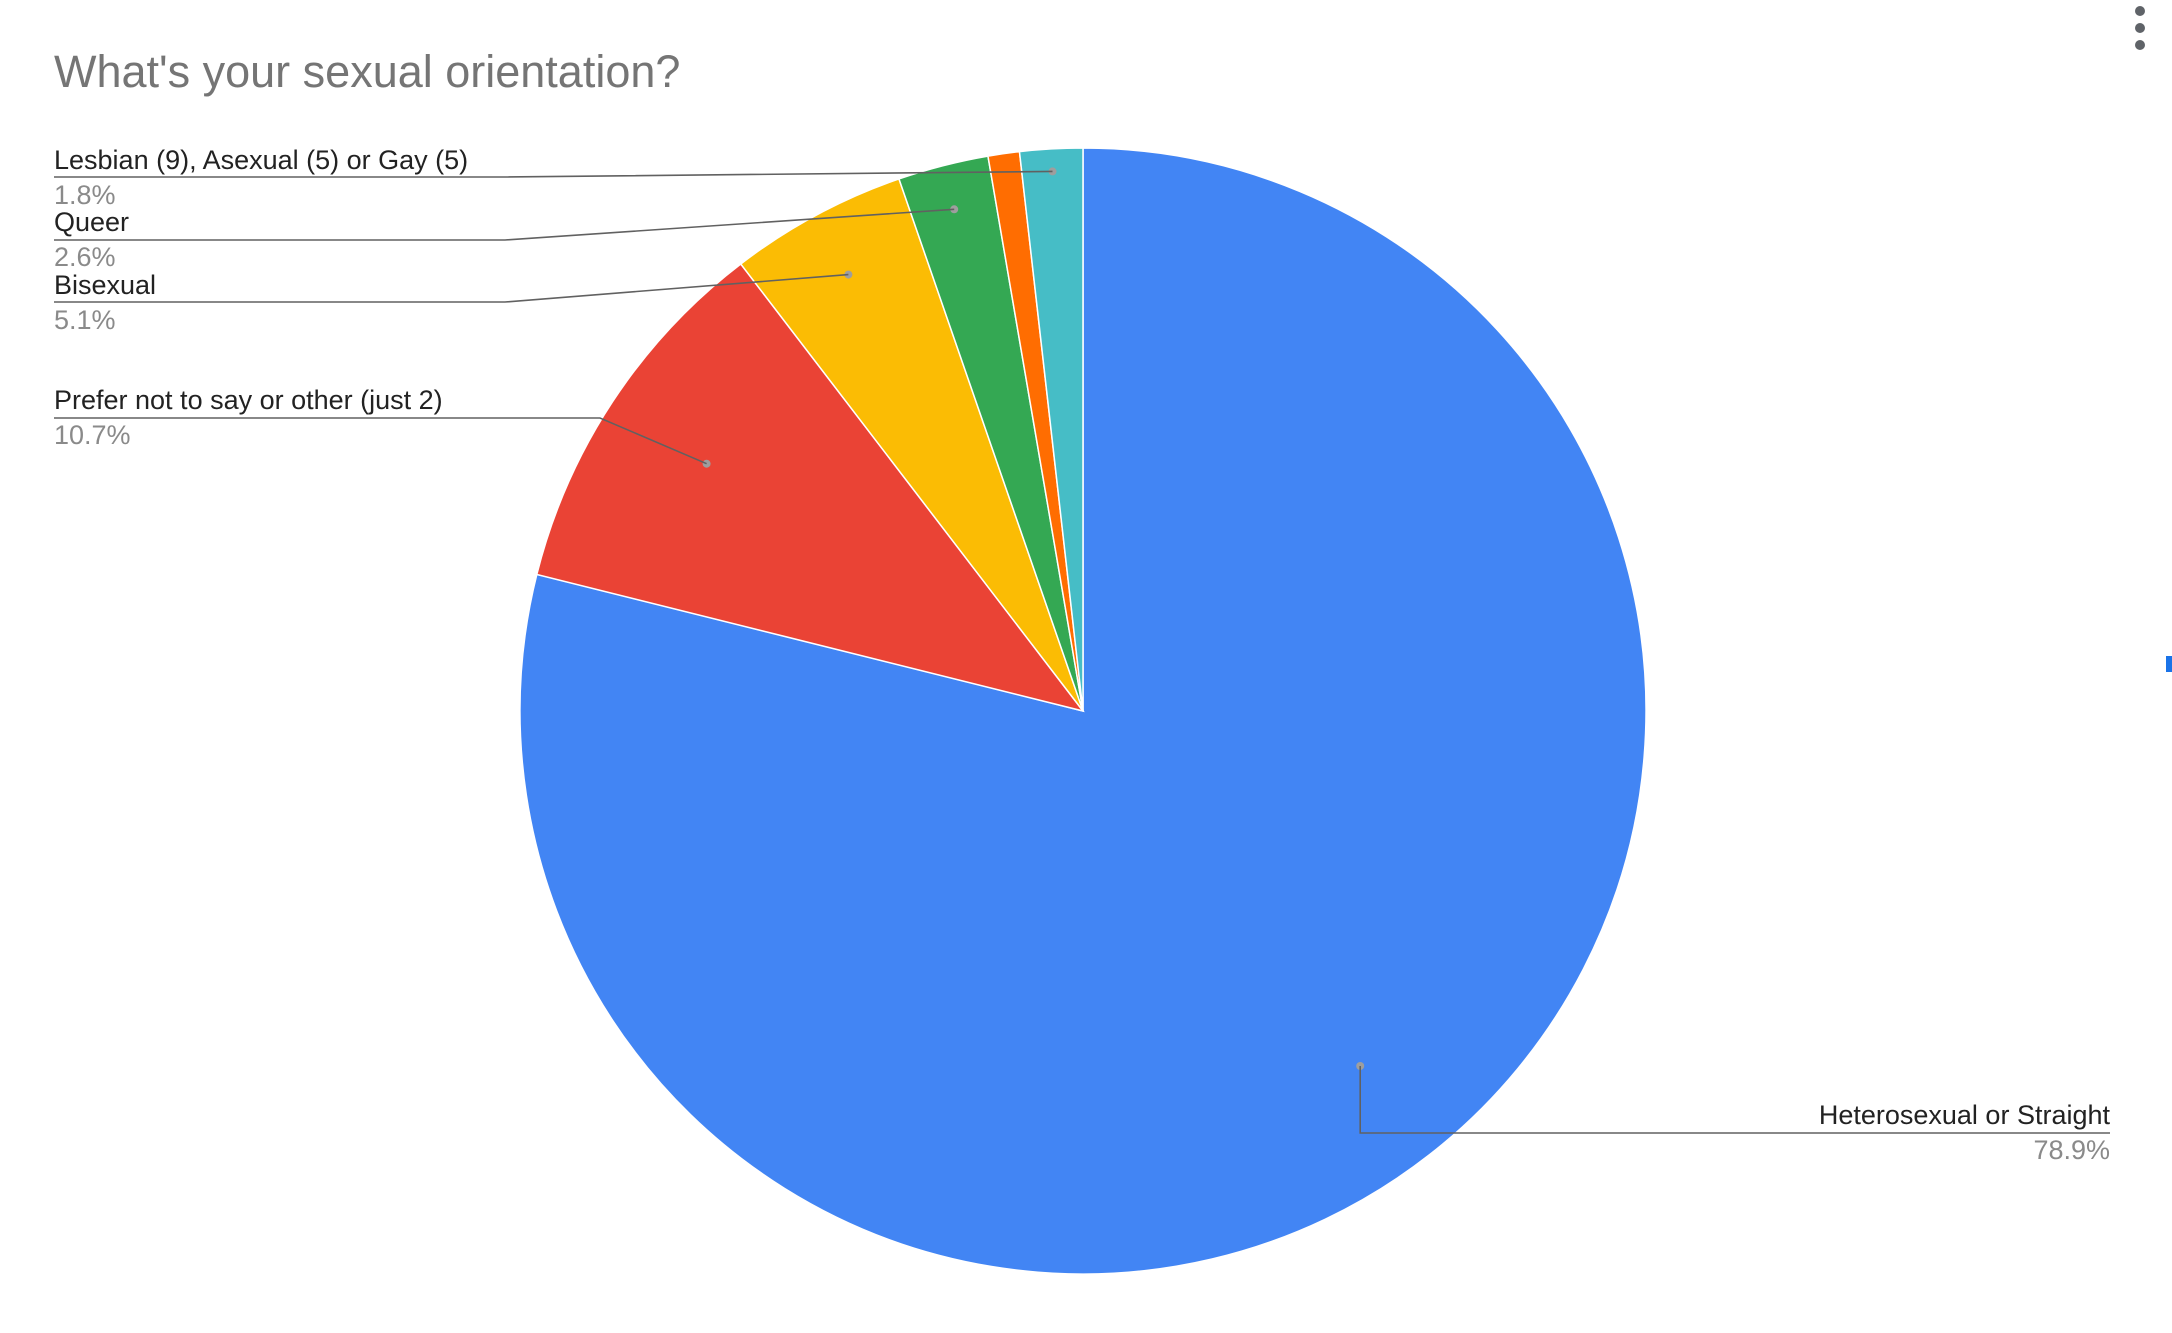 Image resolution: width=2172 pixels, height=1333 pixels. I want to click on chart-title: What's your sexual orientation?, so click(367, 71).